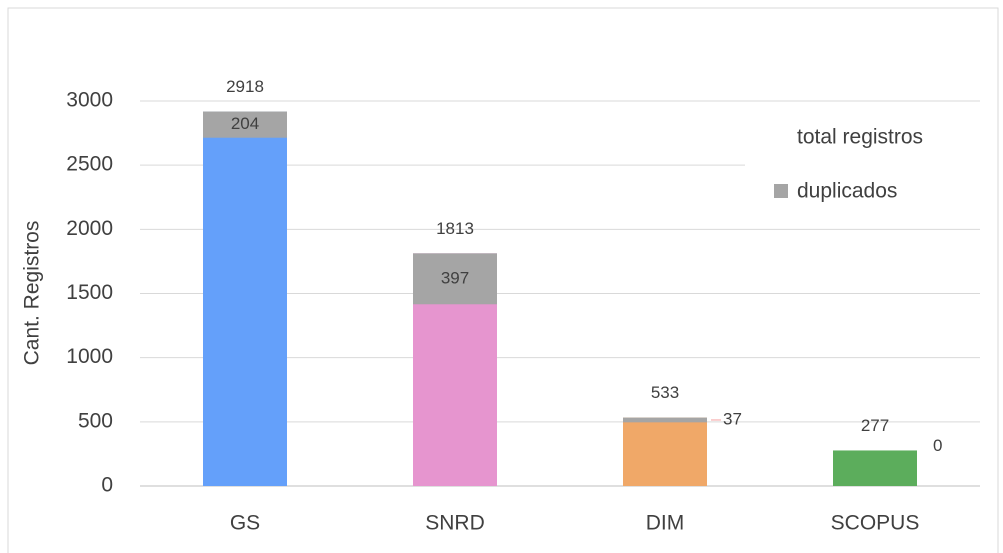 Image resolution: width=1003 pixels, height=553 pixels. I want to click on data-label: 0, so click(937, 445).